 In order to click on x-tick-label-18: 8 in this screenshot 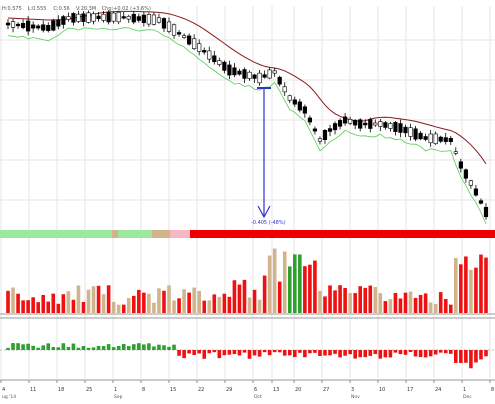, I will do `click(492, 390)`.